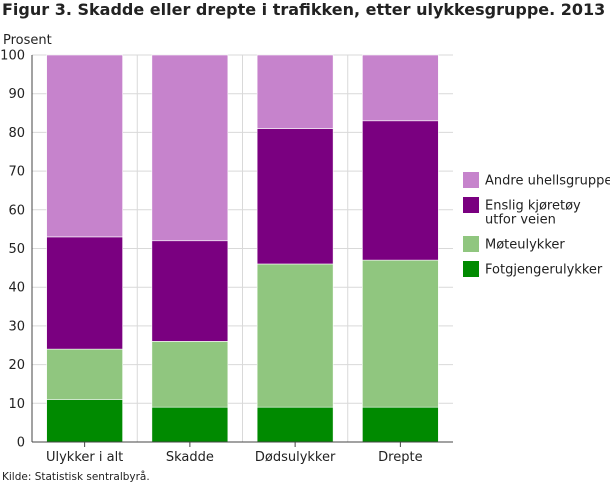 This screenshot has height=488, width=610. I want to click on y-tick-label-100: 100, so click(12, 56).